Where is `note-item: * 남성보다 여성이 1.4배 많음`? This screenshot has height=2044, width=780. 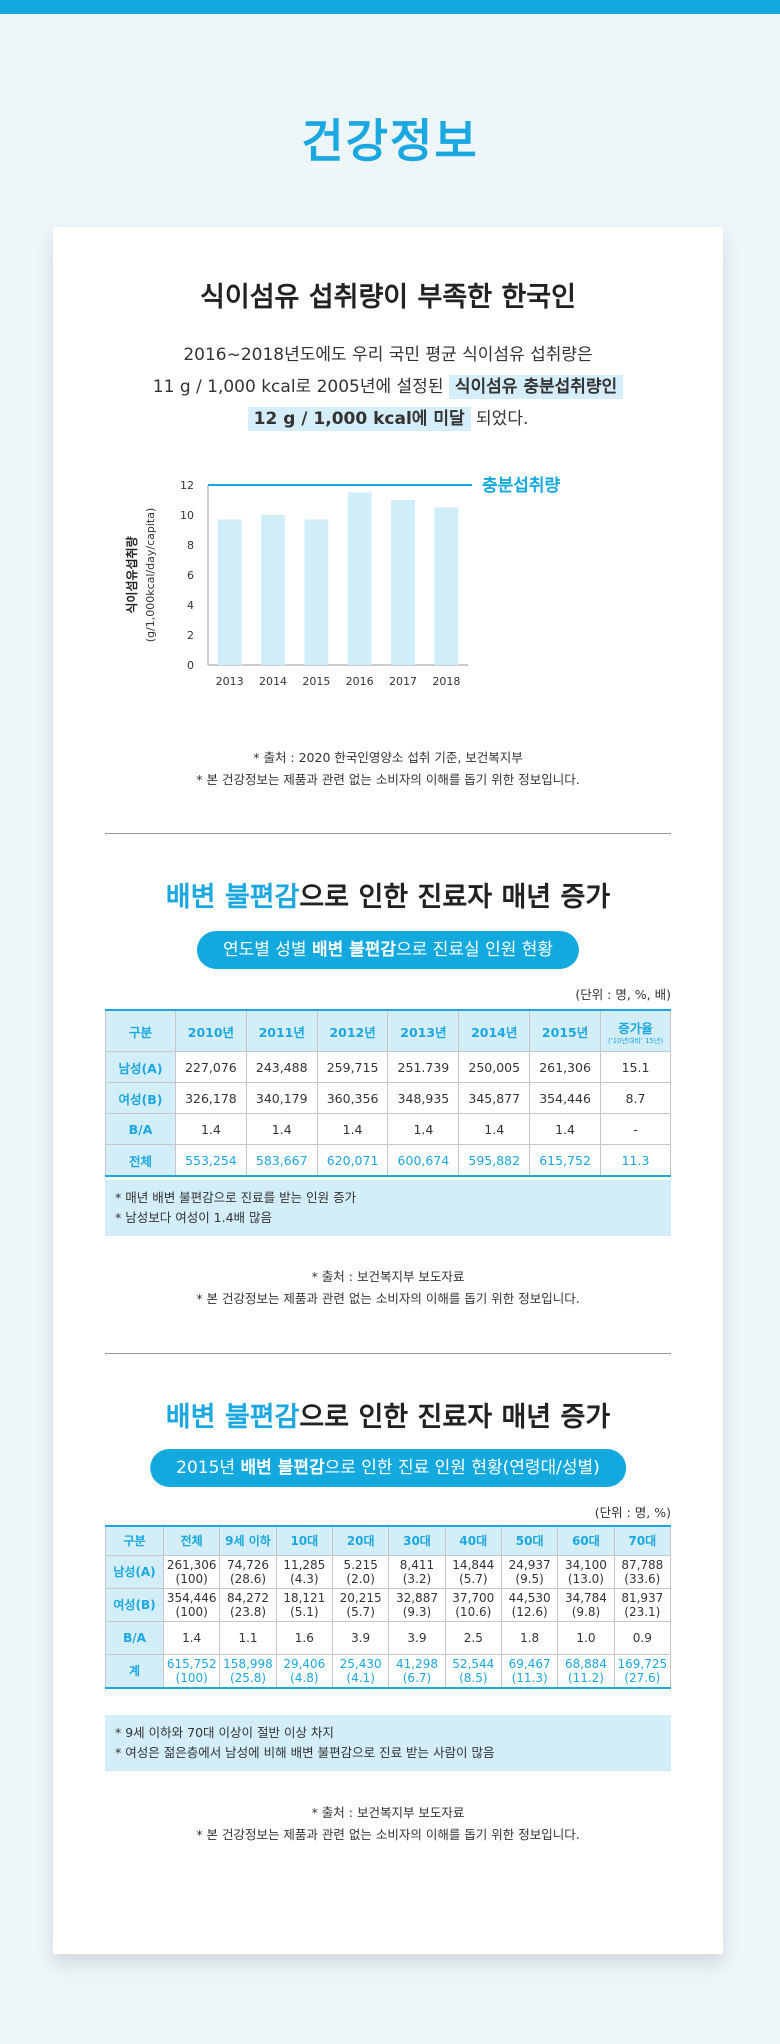
note-item: * 남성보다 여성이 1.4배 많음 is located at coordinates (194, 1217).